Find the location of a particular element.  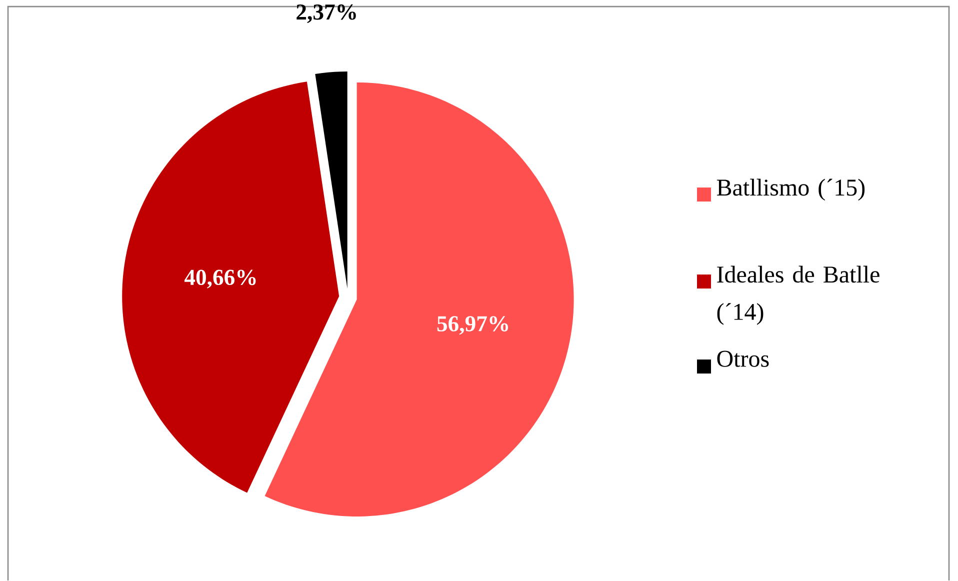

legend-label: Batllismo (´15) is located at coordinates (790, 189).